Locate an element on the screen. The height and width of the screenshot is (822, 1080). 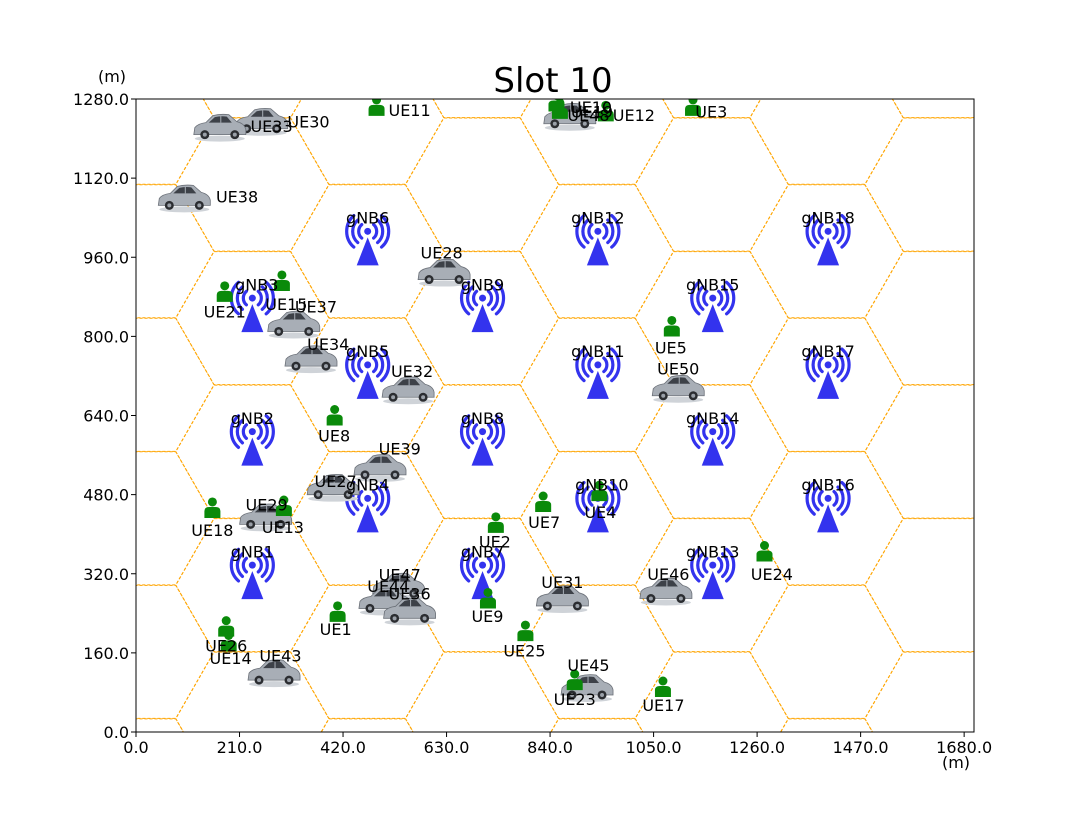
mark-label: UE1 is located at coordinates (336, 629).